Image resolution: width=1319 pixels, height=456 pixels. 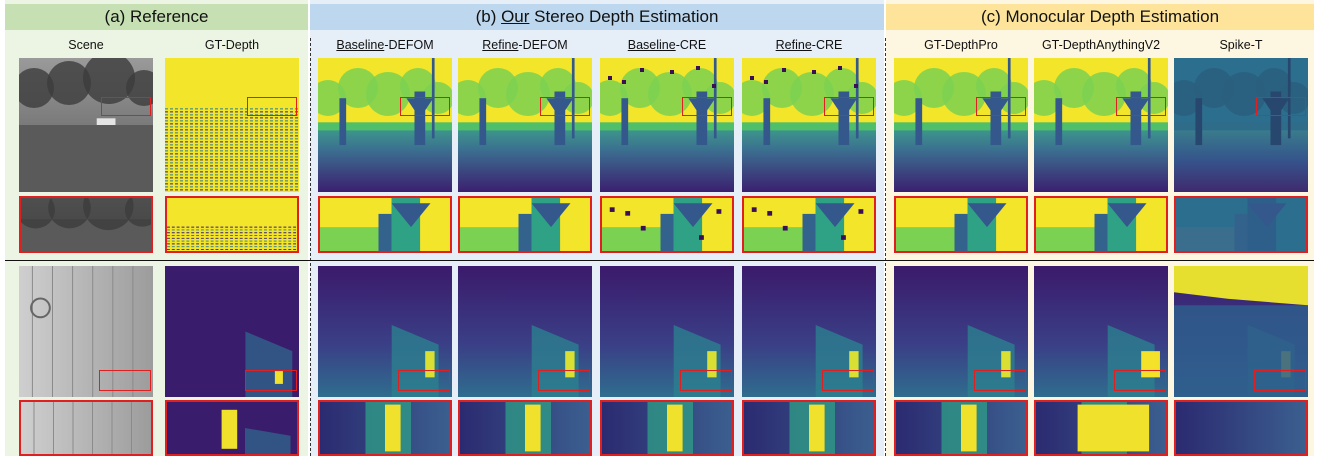 What do you see at coordinates (1241, 45) in the screenshot?
I see `col-header-spike-t: Spike-T` at bounding box center [1241, 45].